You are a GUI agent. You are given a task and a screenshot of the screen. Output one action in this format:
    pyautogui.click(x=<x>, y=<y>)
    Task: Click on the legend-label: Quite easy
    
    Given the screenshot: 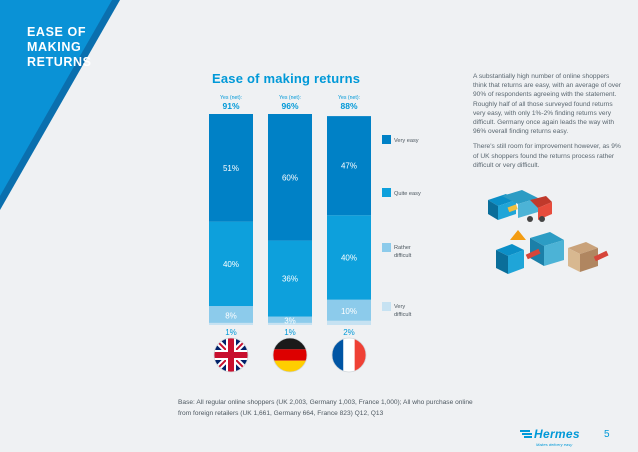 What is the action you would take?
    pyautogui.click(x=407, y=194)
    